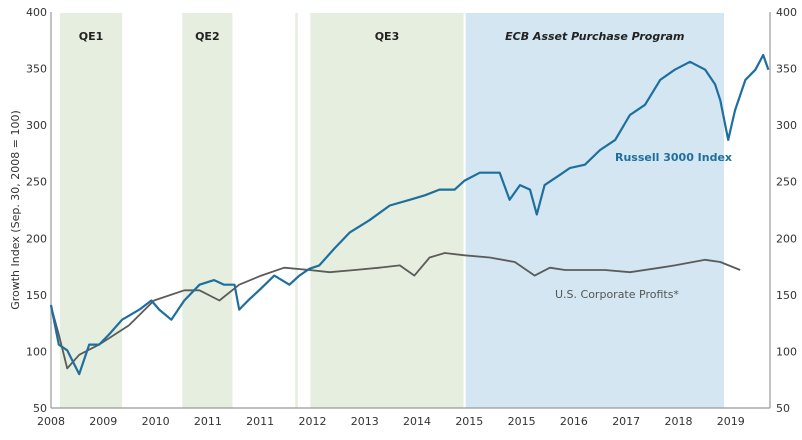 This screenshot has height=440, width=802. Describe the element at coordinates (312, 421) in the screenshot. I see `x-tick-label: 2012` at that location.